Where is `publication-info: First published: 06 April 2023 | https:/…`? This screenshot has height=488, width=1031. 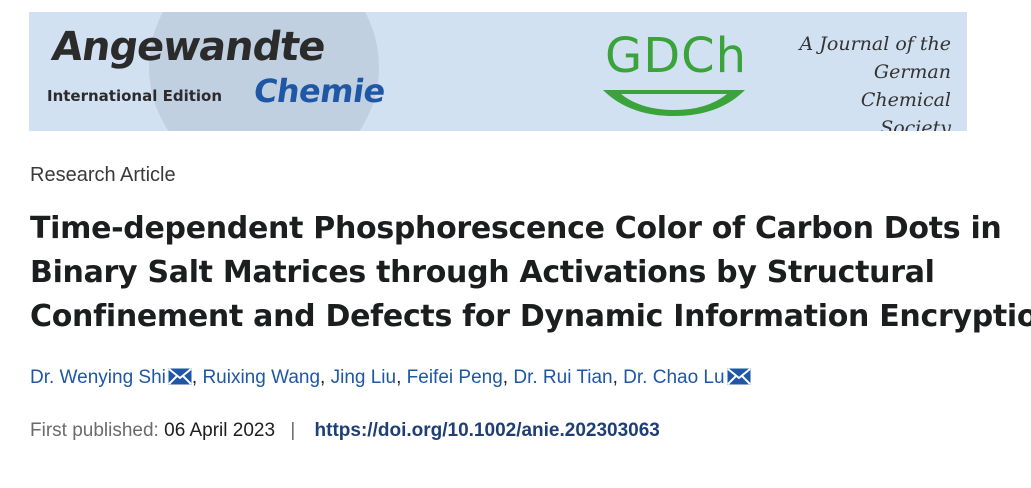 publication-info: First published: 06 April 2023 | https:/… is located at coordinates (345, 431).